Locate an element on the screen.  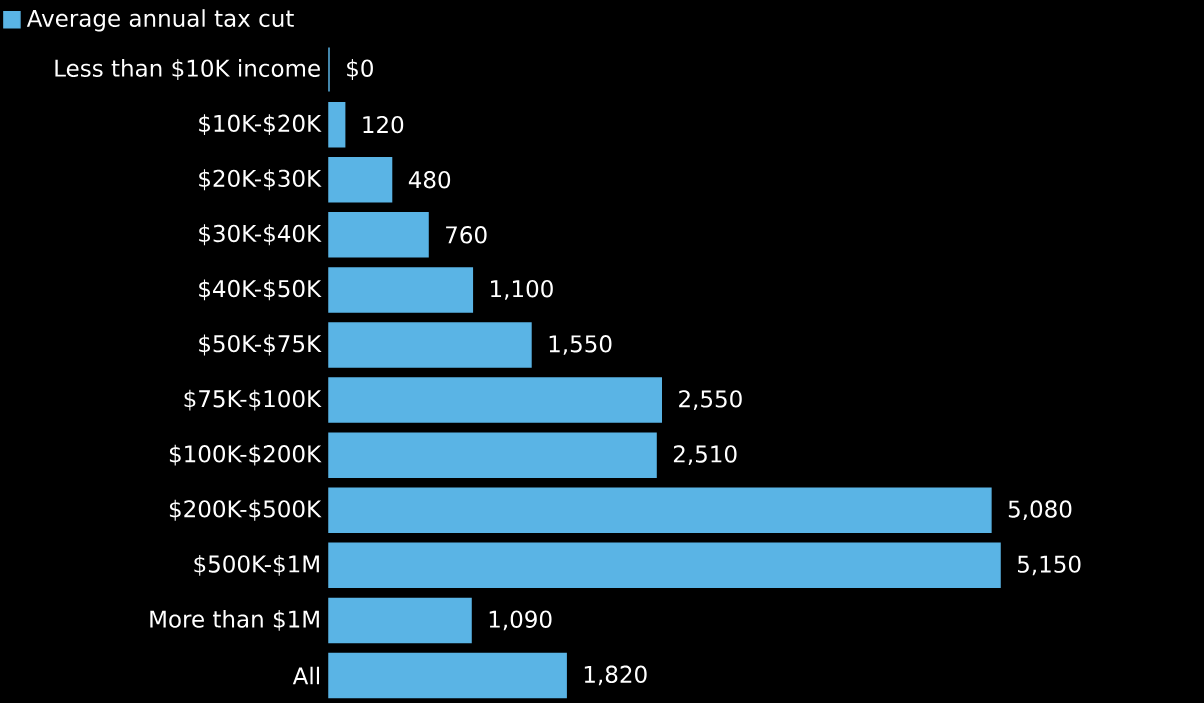
y-tick-label: $500K-$1M is located at coordinates (256, 565).